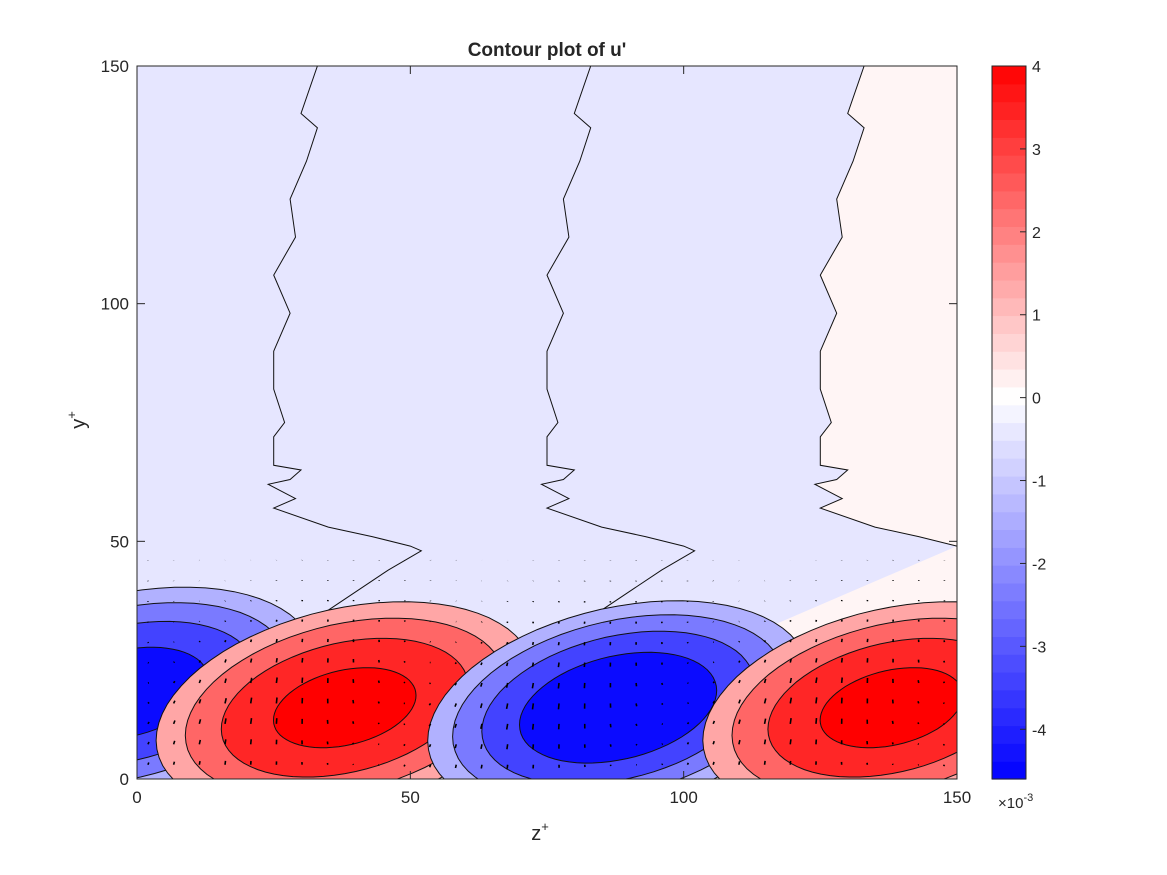 The height and width of the screenshot is (875, 1167). What do you see at coordinates (115, 66) in the screenshot?
I see `y-tick-label: 150` at bounding box center [115, 66].